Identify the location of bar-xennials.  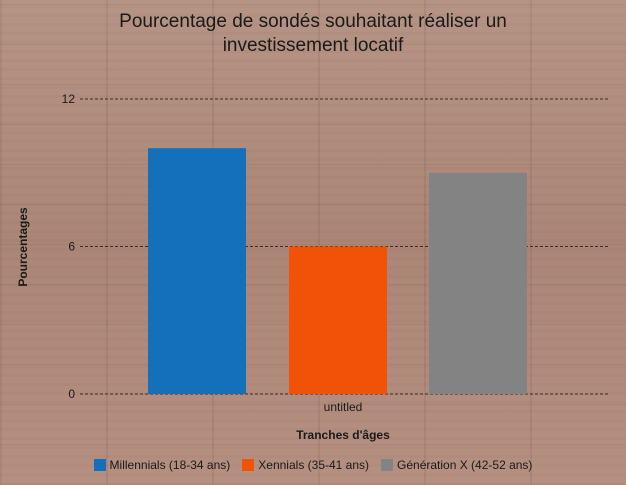
(338, 320).